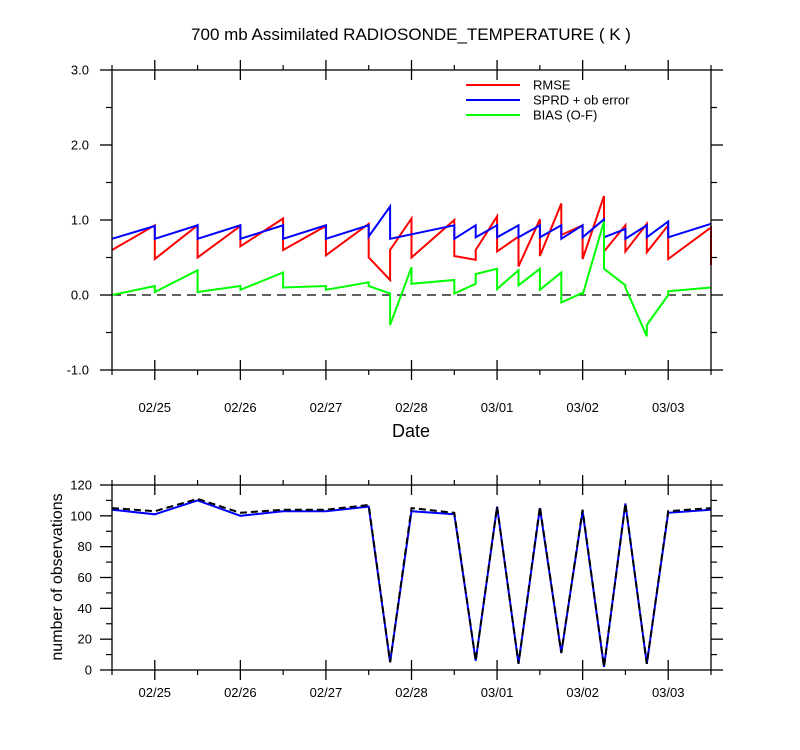 The height and width of the screenshot is (750, 800). What do you see at coordinates (411, 431) in the screenshot?
I see `x-axis-label: Date` at bounding box center [411, 431].